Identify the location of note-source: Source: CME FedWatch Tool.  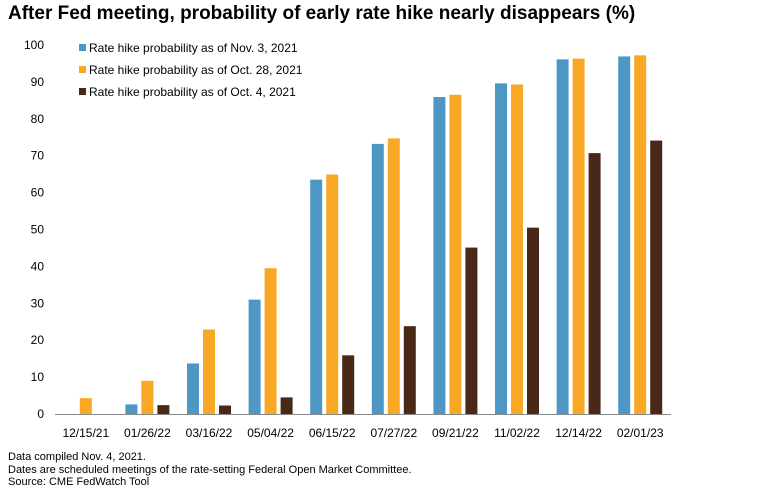
(79, 482).